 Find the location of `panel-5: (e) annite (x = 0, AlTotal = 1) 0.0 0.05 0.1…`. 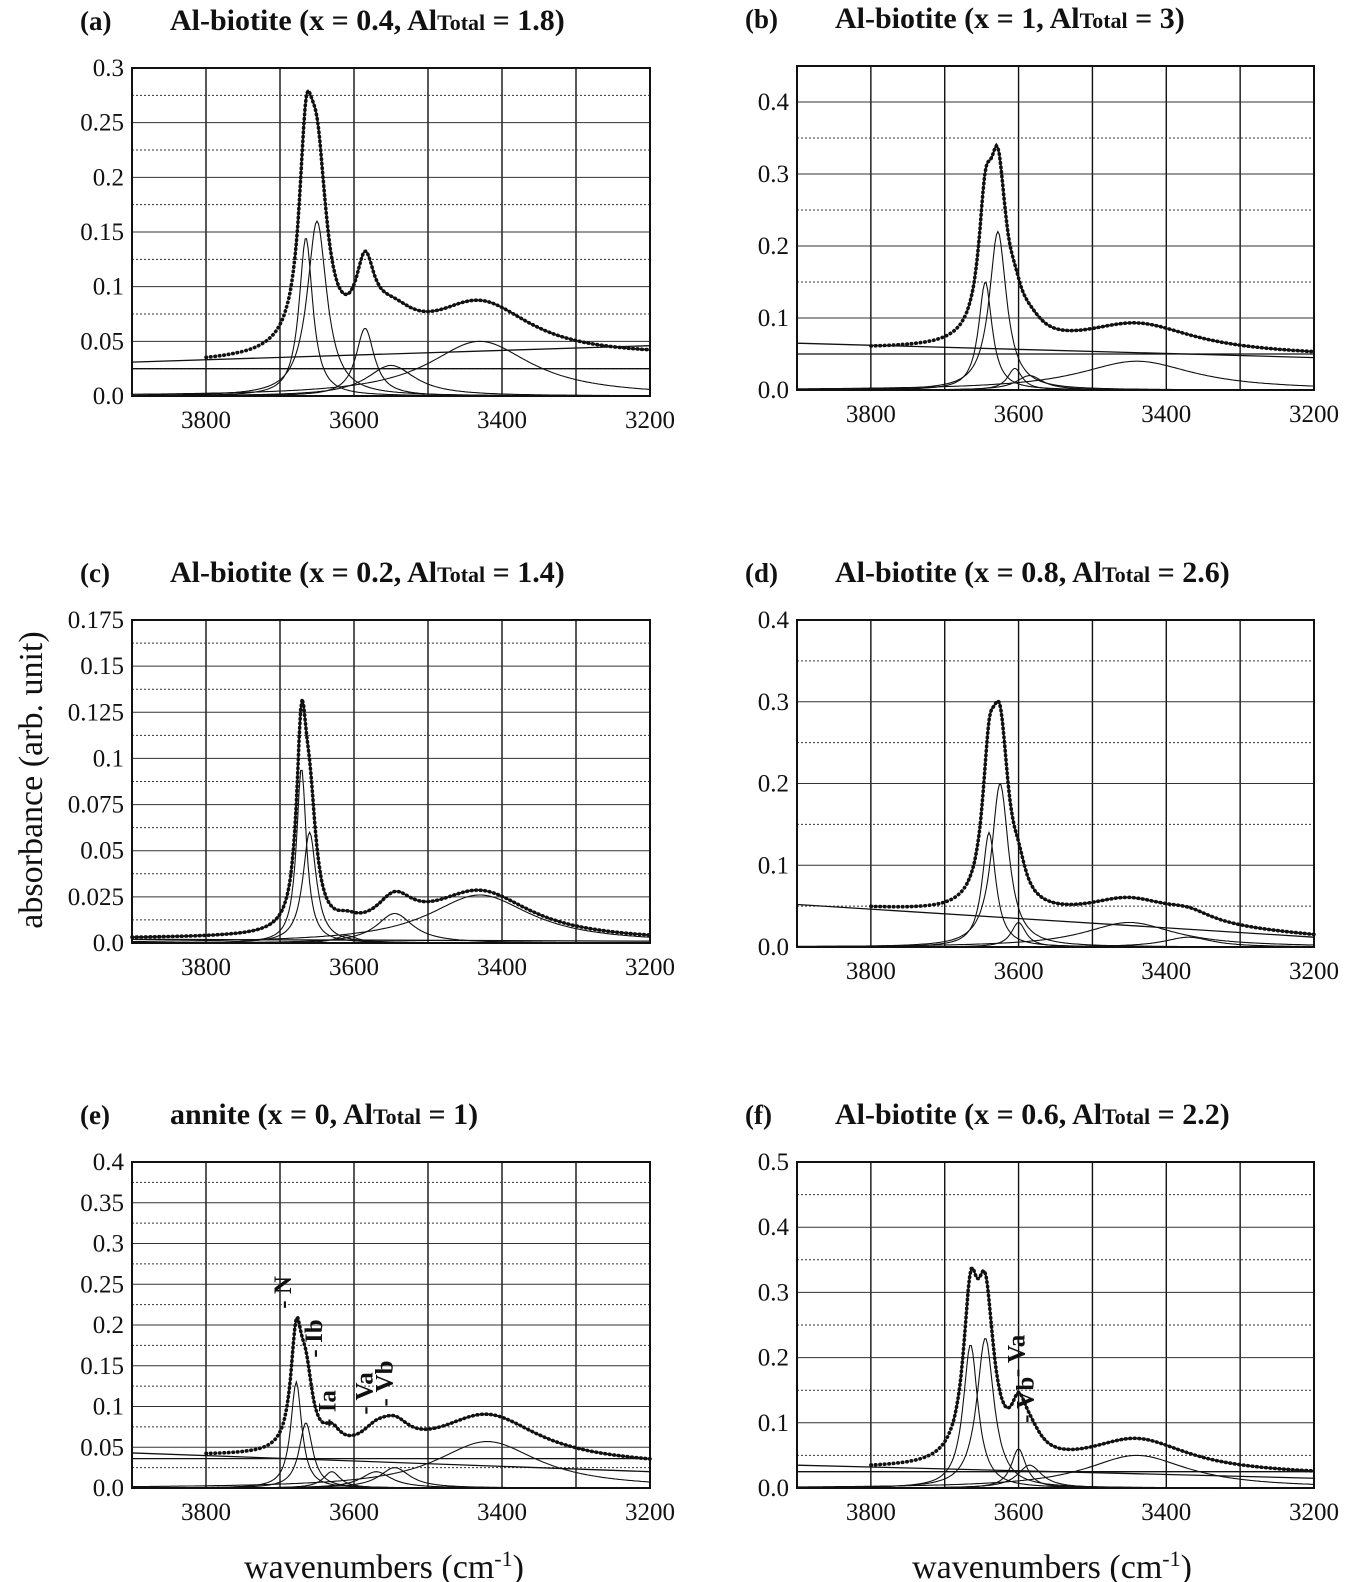

panel-5: (e) annite (x = 0, AlTotal = 1) 0.0 0.05 0.1… is located at coordinates (377, 1312).